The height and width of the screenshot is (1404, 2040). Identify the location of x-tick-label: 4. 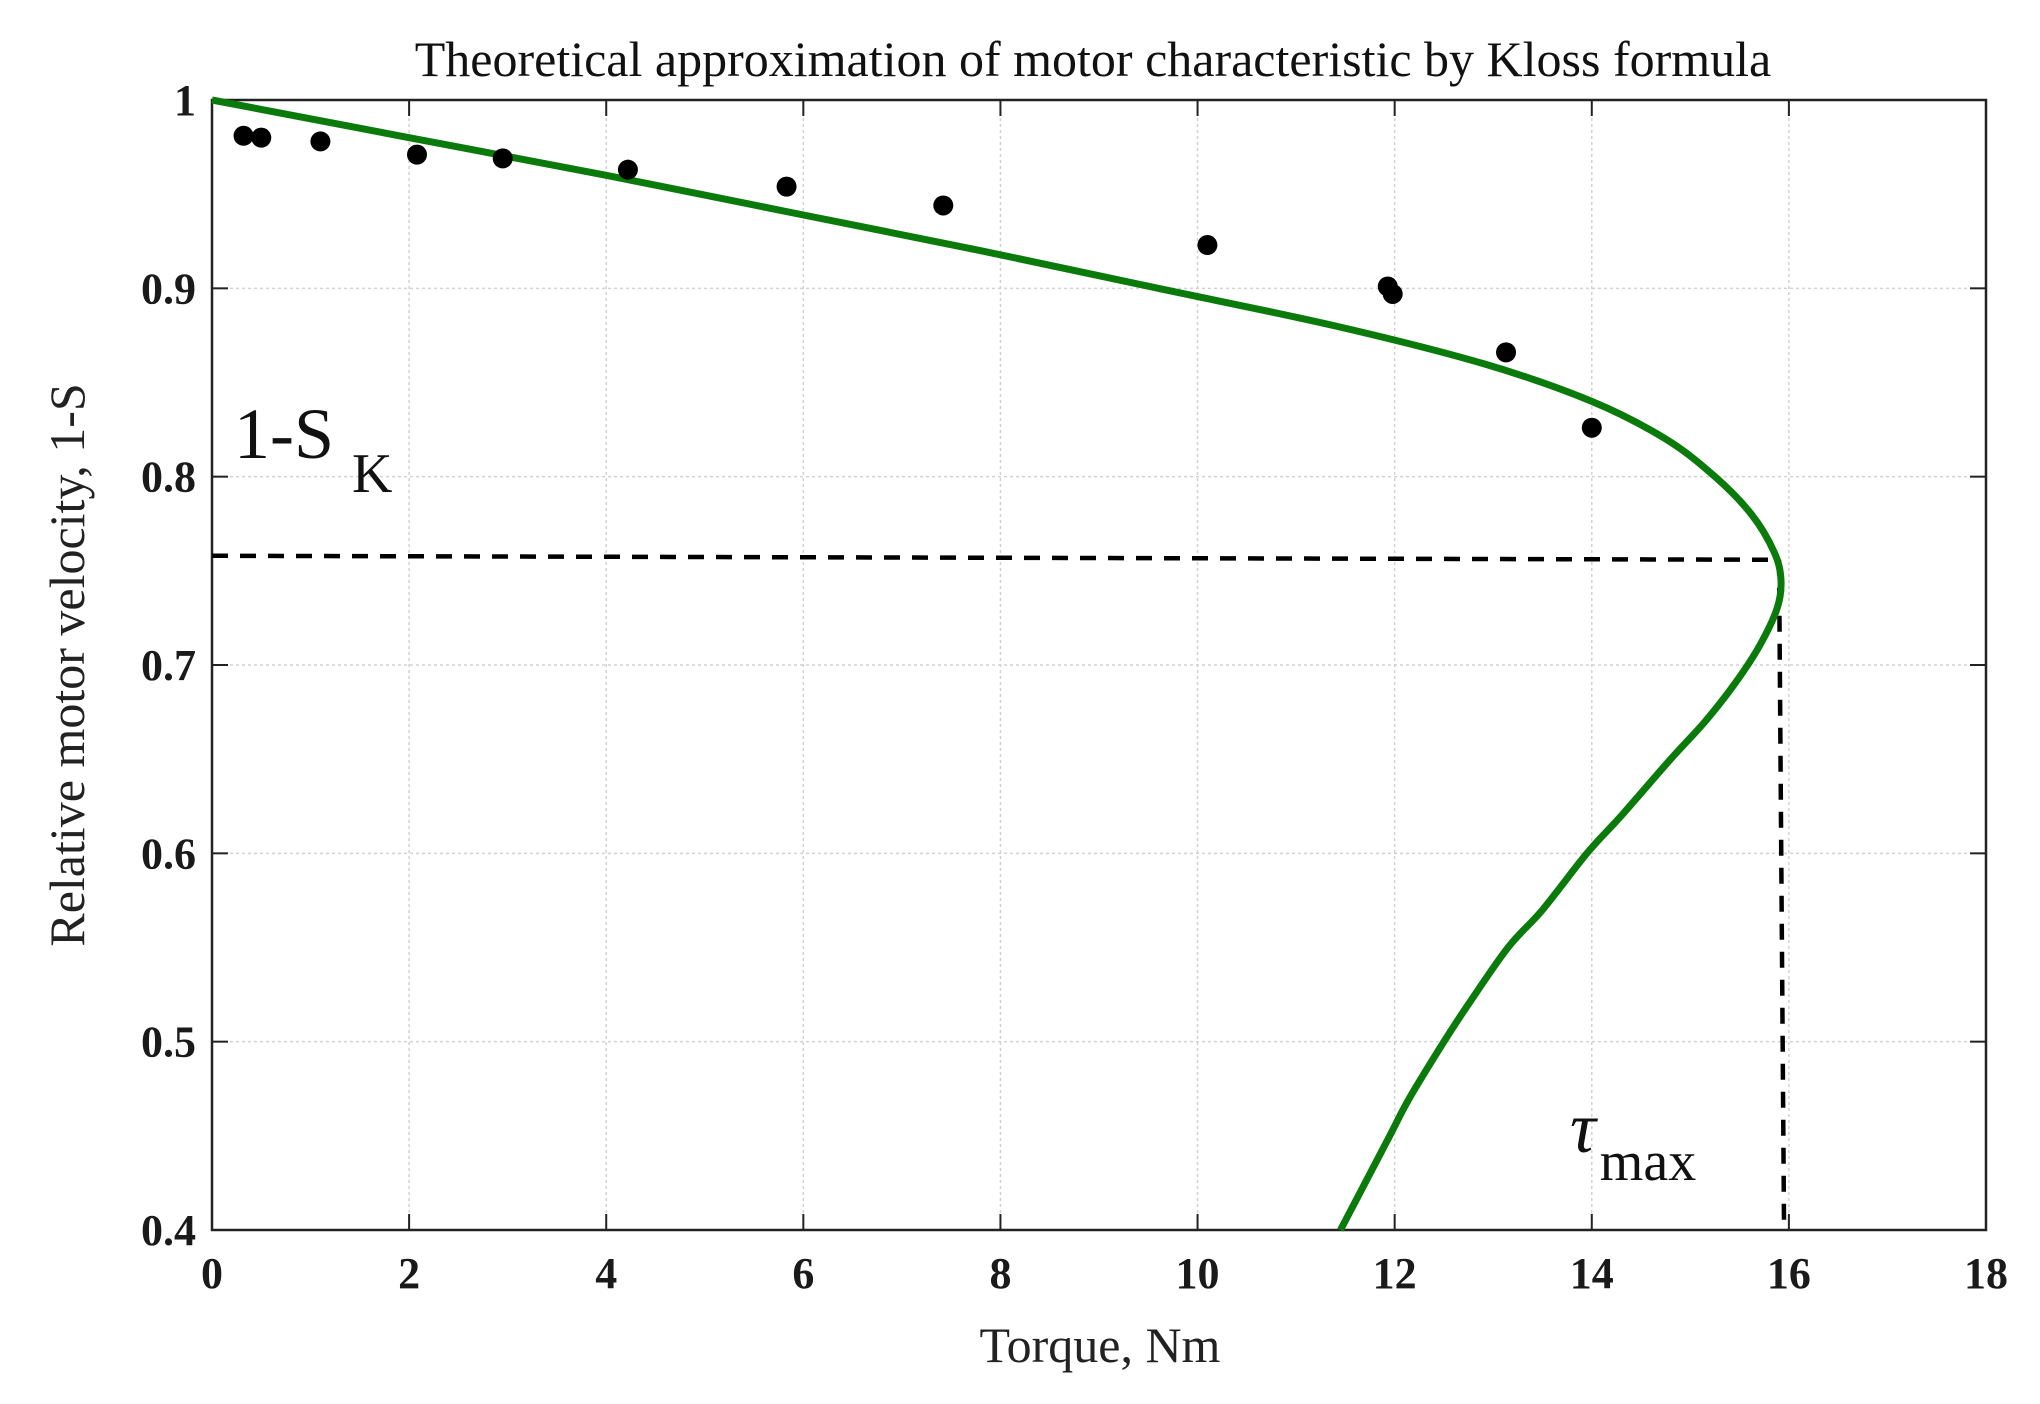
(606, 1273).